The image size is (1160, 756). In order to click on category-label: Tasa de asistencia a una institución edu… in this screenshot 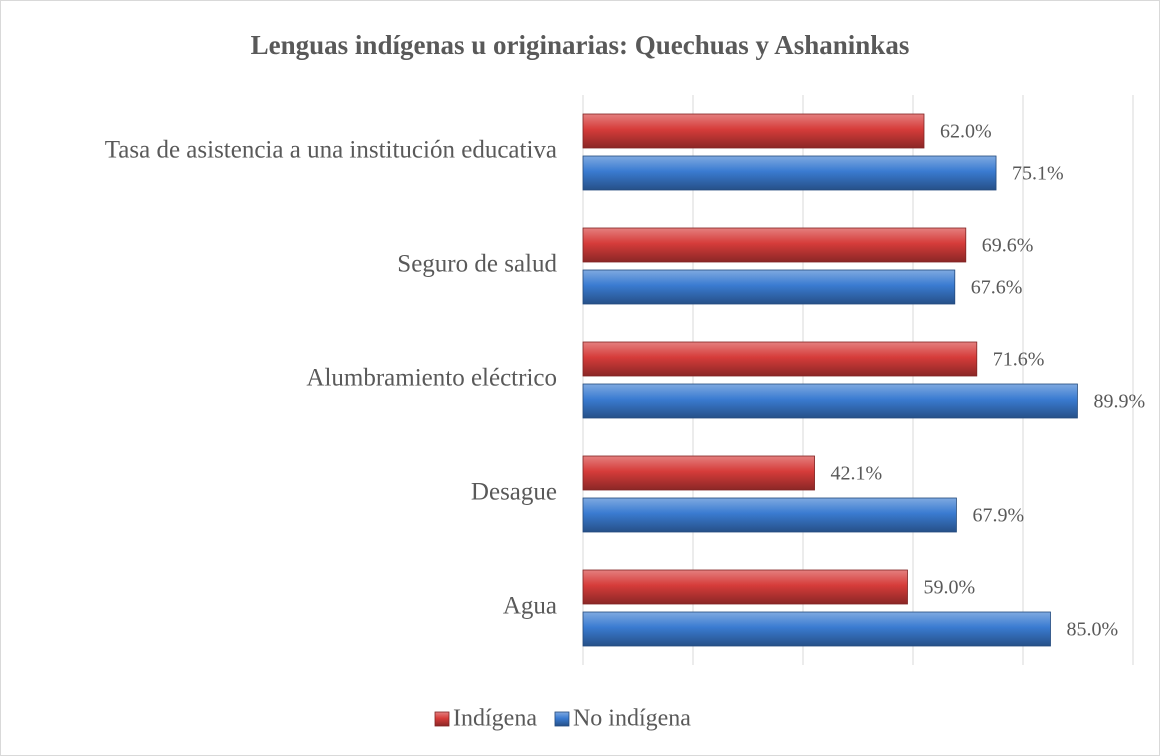, I will do `click(331, 150)`.